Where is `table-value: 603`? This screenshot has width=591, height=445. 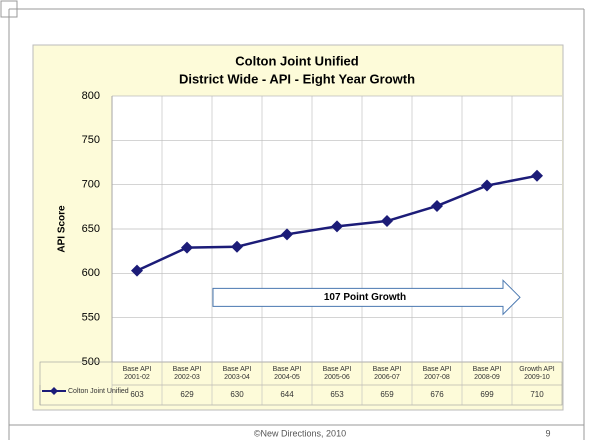 table-value: 603 is located at coordinates (137, 394).